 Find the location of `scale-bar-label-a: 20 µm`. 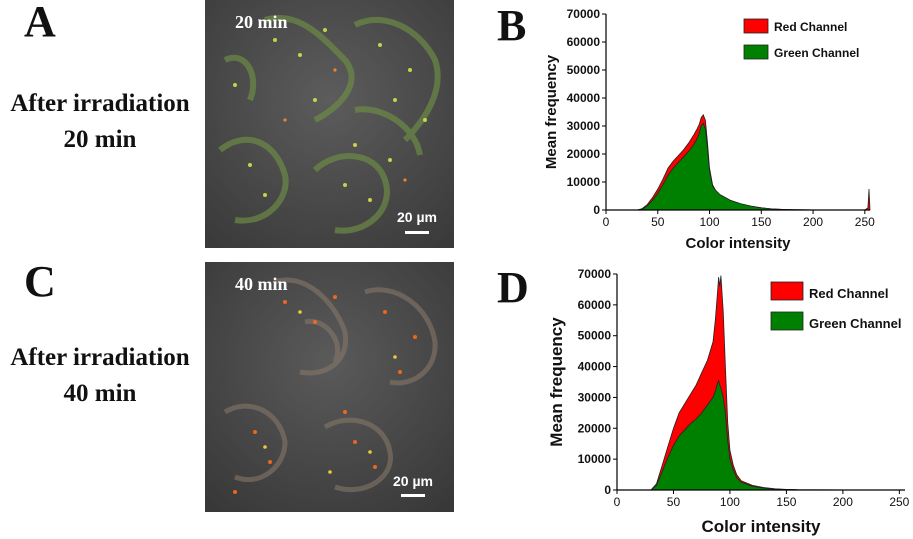

scale-bar-label-a: 20 µm is located at coordinates (417, 217).